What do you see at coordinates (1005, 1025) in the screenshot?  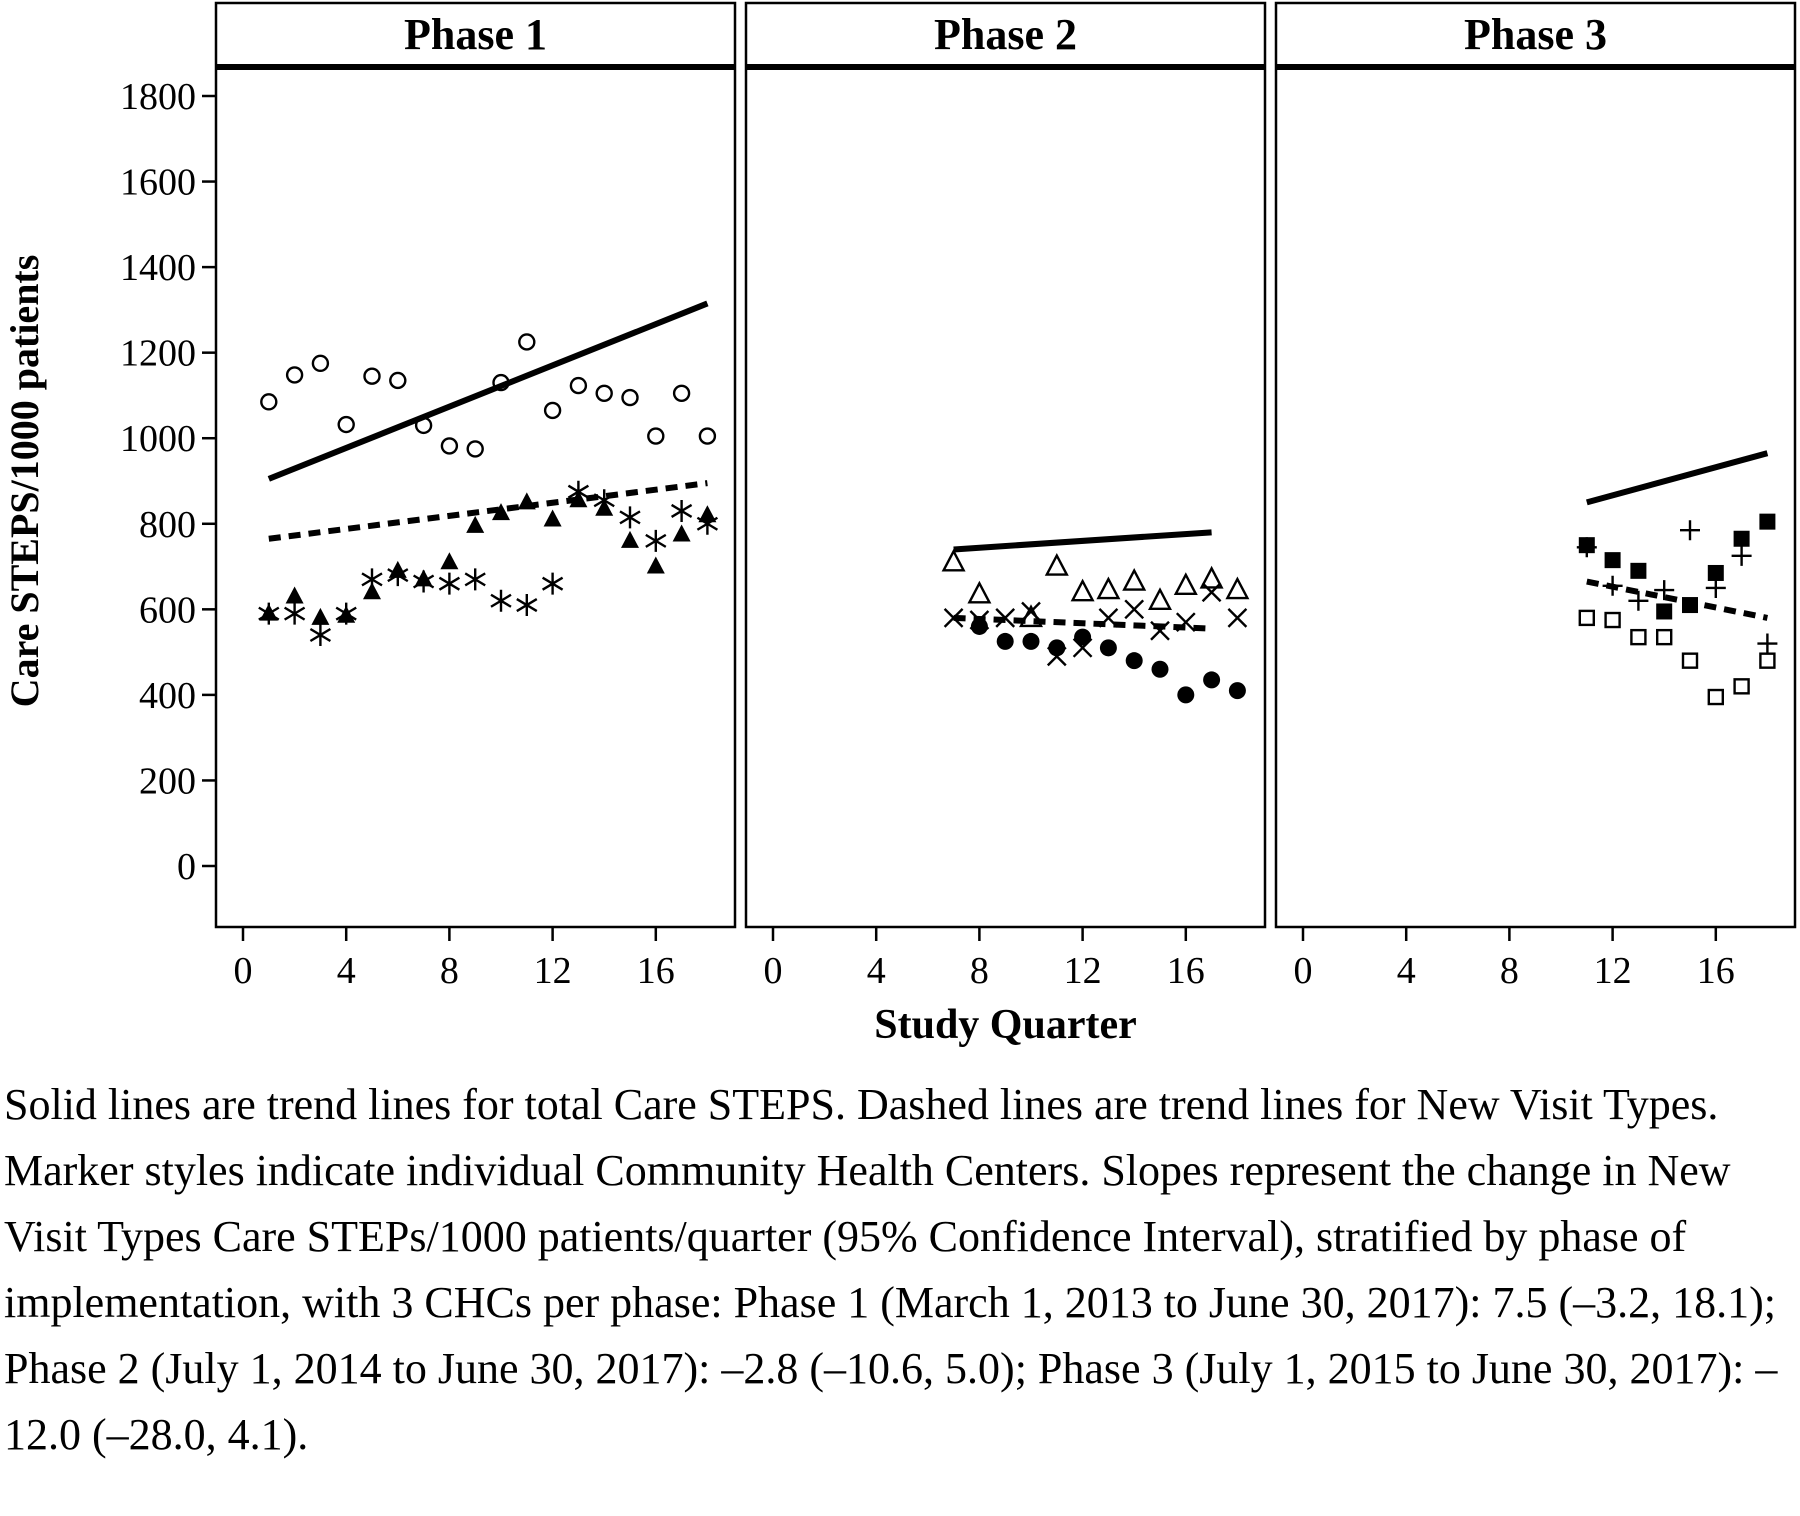 I see `x-axis-label: Study Quarter` at bounding box center [1005, 1025].